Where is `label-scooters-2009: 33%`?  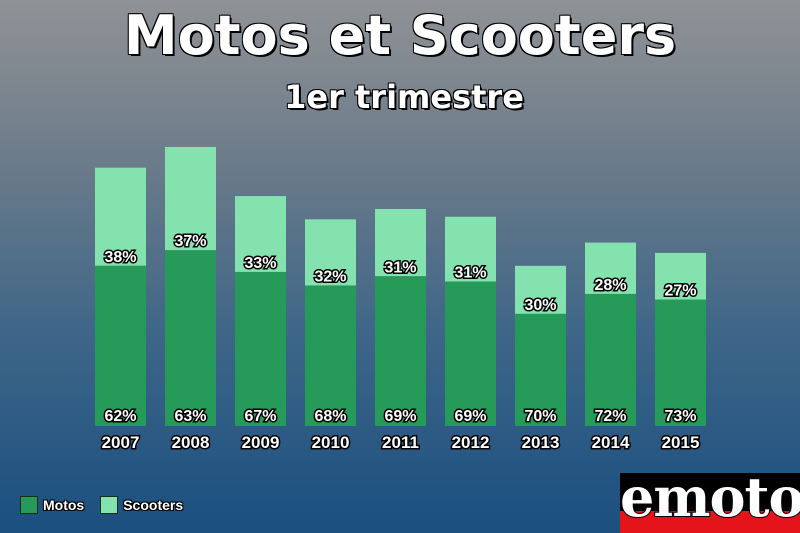
label-scooters-2009: 33% is located at coordinates (260, 263).